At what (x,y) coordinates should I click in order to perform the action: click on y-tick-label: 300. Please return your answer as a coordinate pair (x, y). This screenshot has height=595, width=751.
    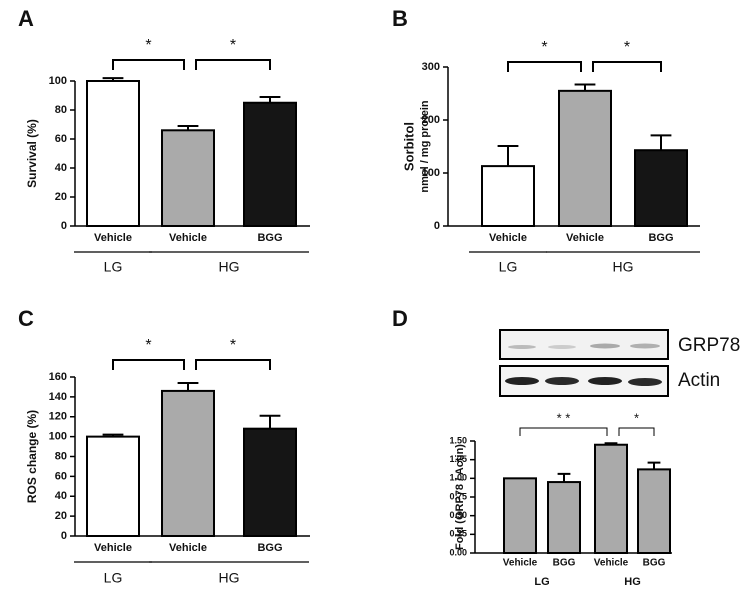
    Looking at the image, I should click on (431, 67).